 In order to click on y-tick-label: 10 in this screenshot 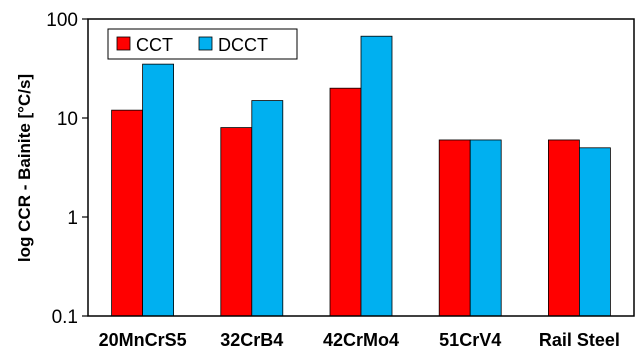, I will do `click(67, 119)`.